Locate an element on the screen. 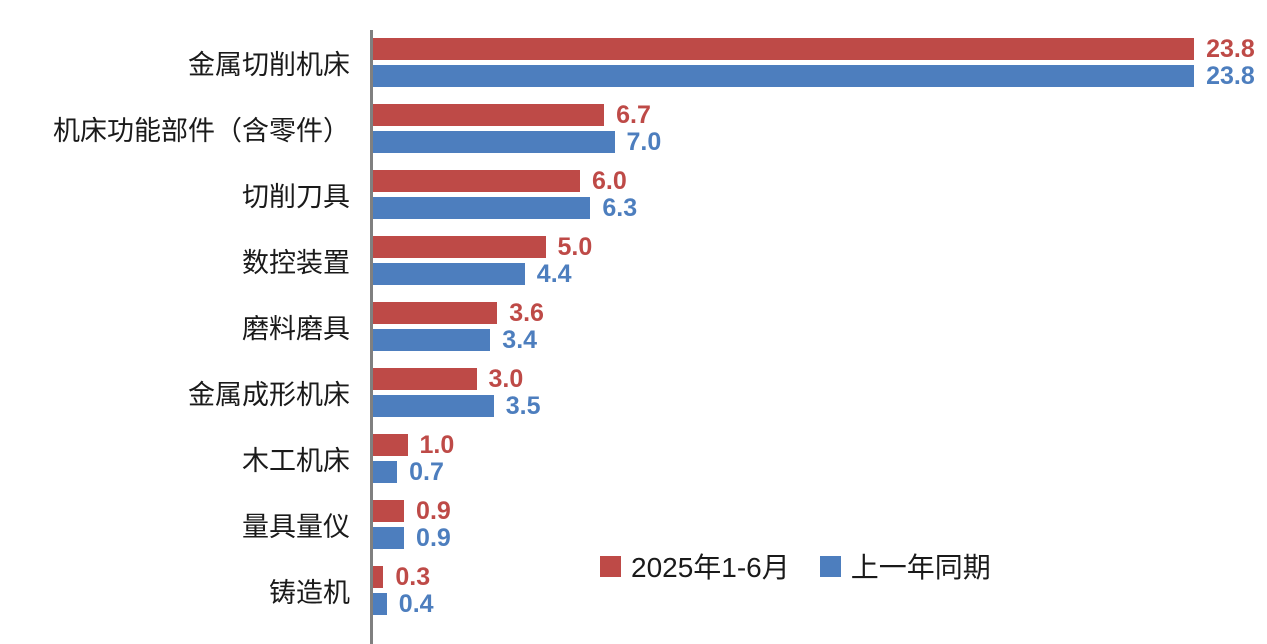 The height and width of the screenshot is (644, 1267). series-1-value-label: 23.8 is located at coordinates (1230, 76).